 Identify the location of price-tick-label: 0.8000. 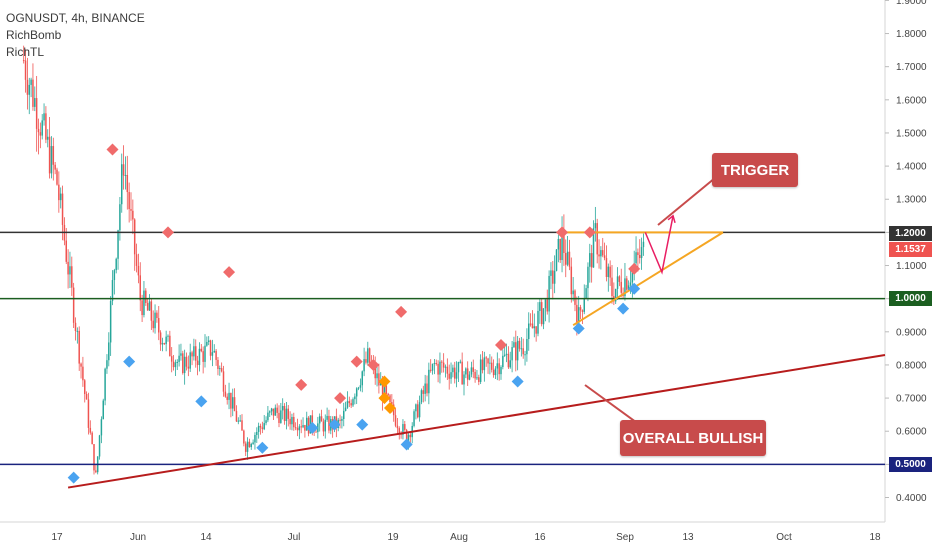
(911, 365).